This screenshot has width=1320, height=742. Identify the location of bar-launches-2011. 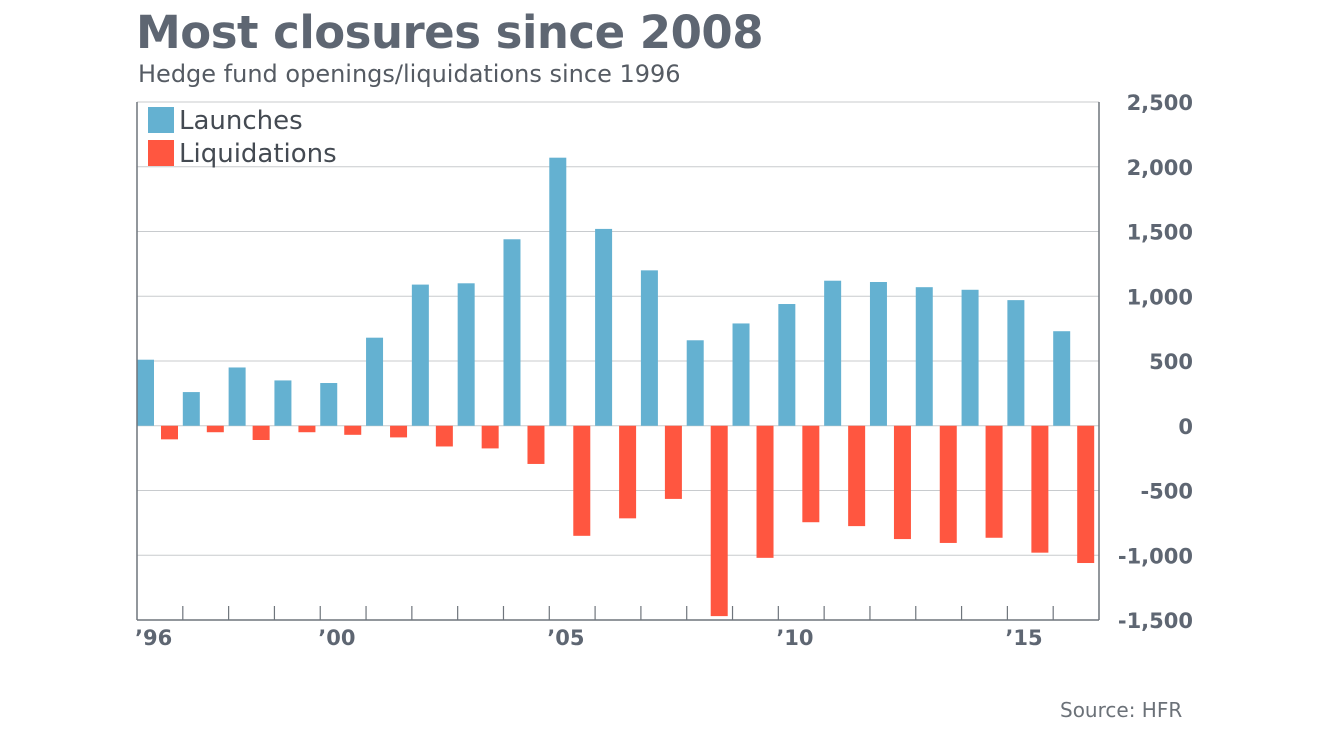
(833, 353).